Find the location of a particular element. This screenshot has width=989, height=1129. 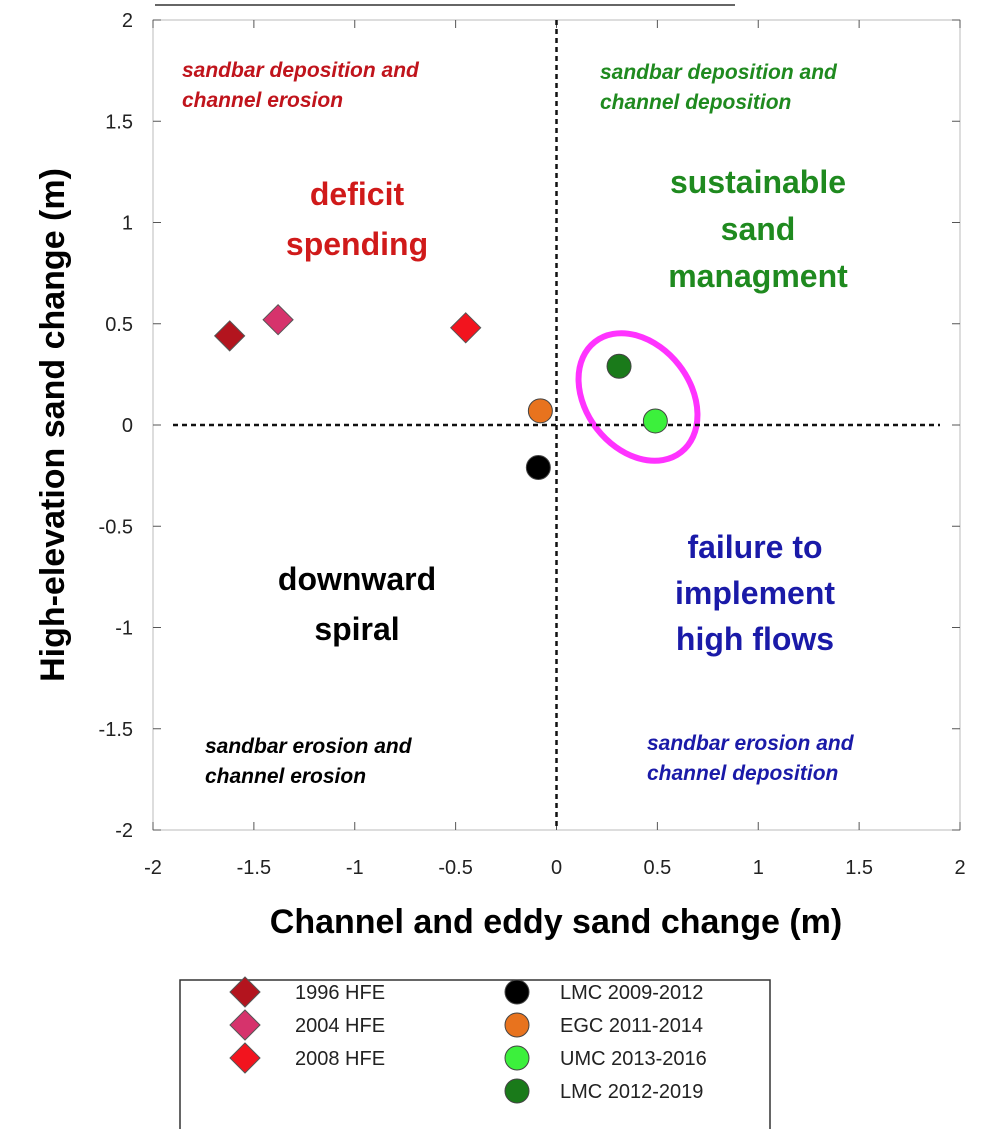

quadrant-annotation: downward is located at coordinates (357, 579).